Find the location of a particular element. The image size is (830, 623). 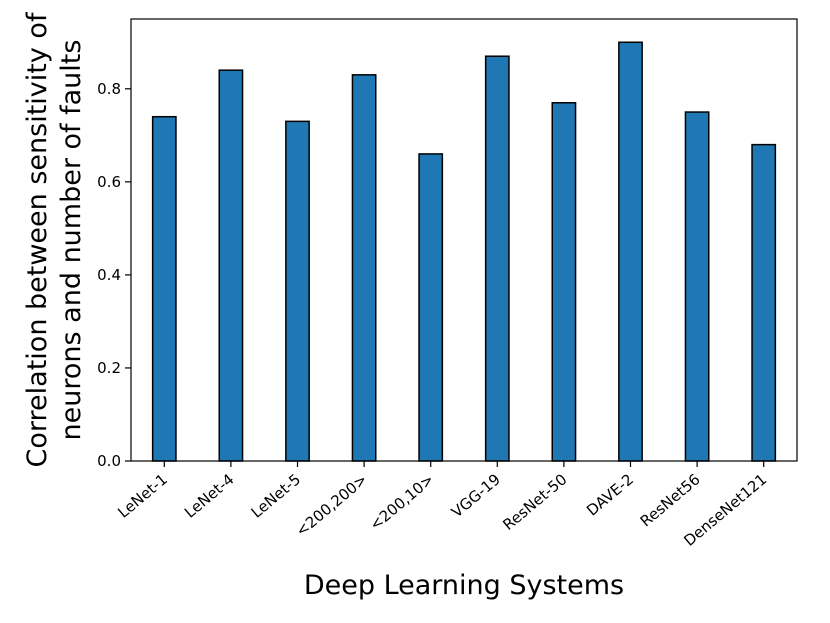

x-tick-label-3: <200,200> is located at coordinates (331, 505).